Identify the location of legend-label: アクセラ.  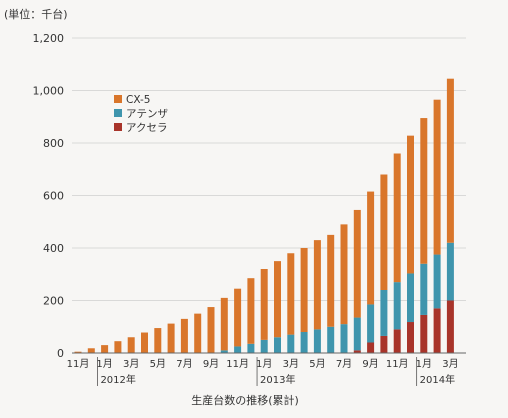
(146, 128).